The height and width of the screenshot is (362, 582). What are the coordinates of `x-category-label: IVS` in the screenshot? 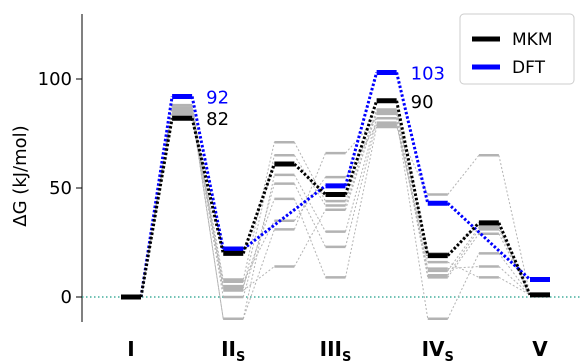 It's located at (438, 349).